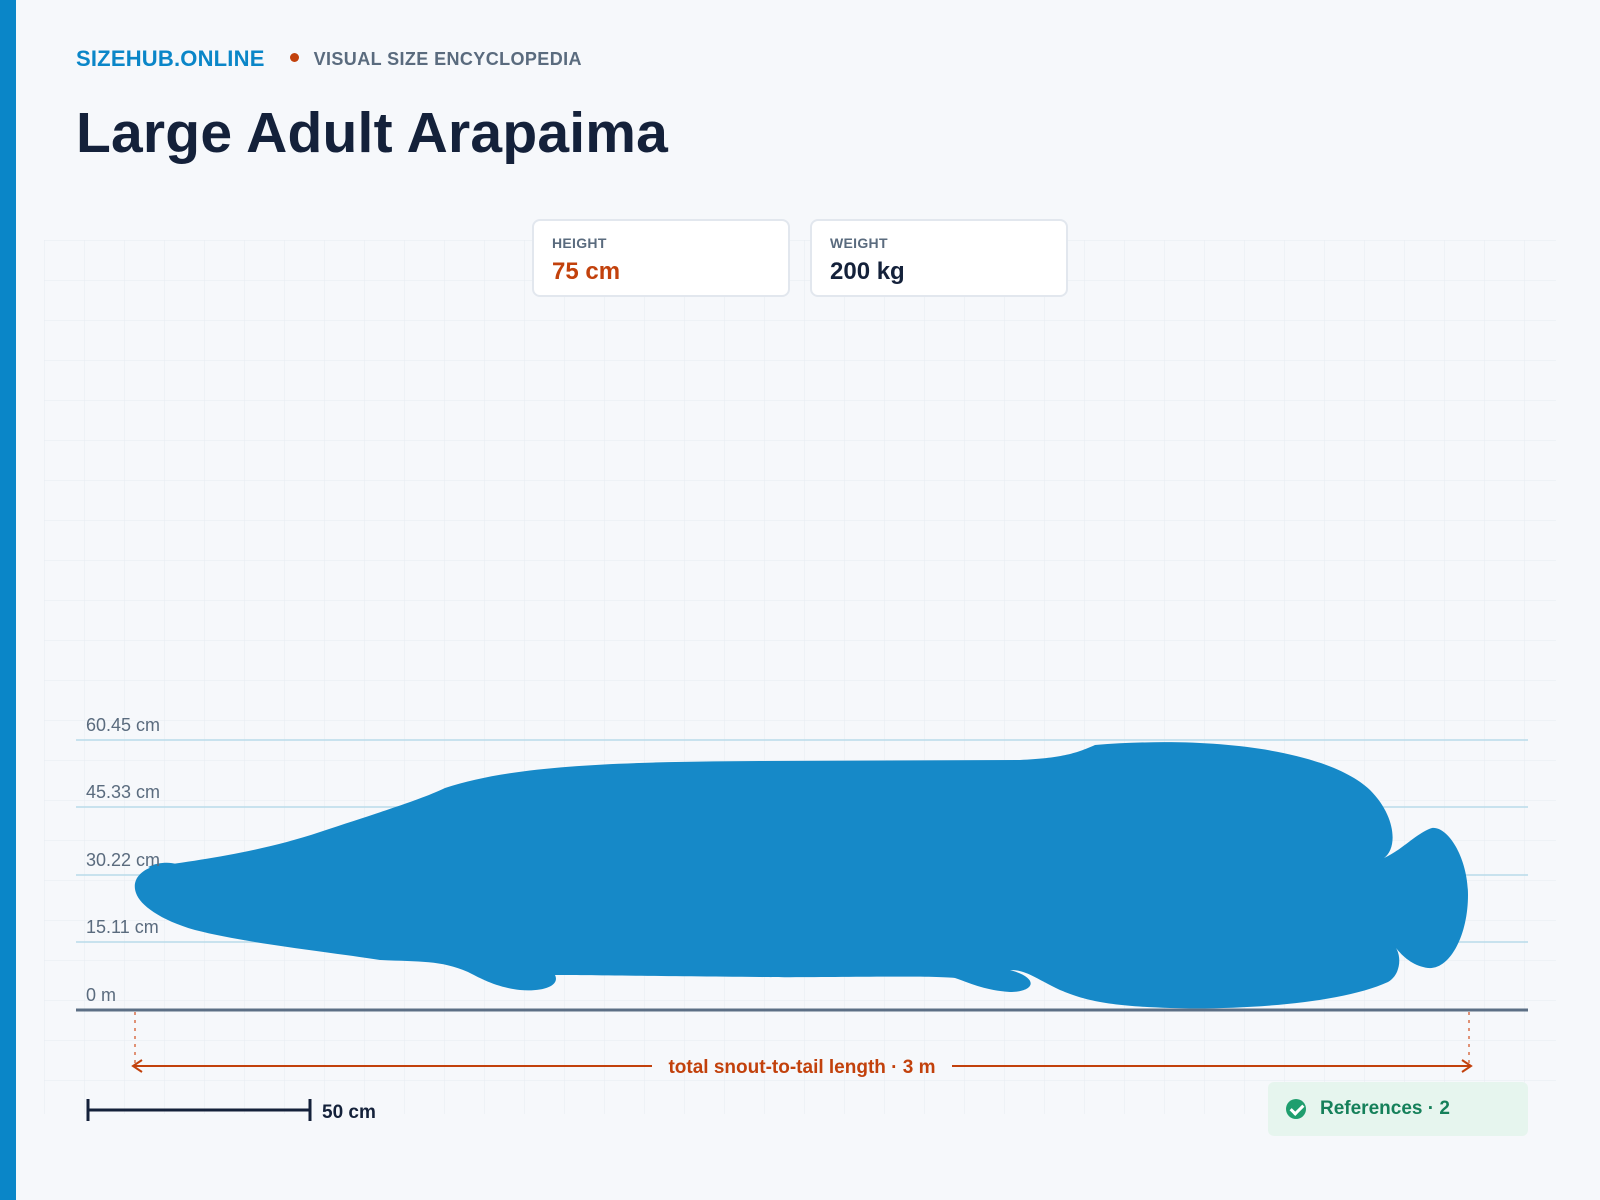 The image size is (1600, 1200). Describe the element at coordinates (447, 58) in the screenshot. I see `site-tagline: VISUAL SIZE ENCYCLOPEDIA` at that location.